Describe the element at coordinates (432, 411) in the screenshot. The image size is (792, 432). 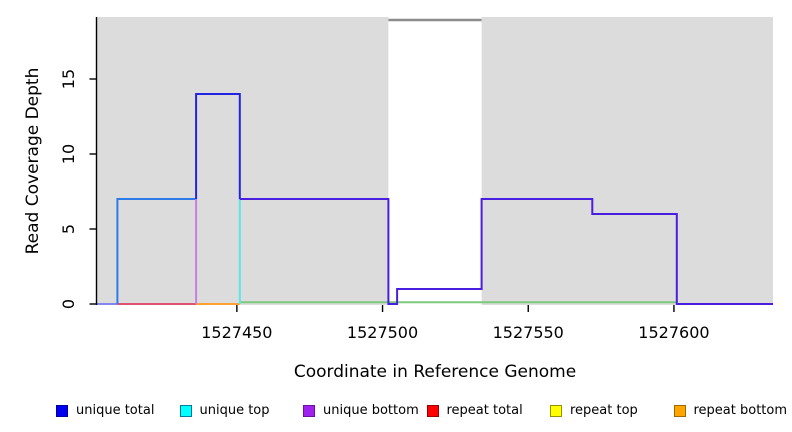
I see `repeat-total-swatch` at that location.